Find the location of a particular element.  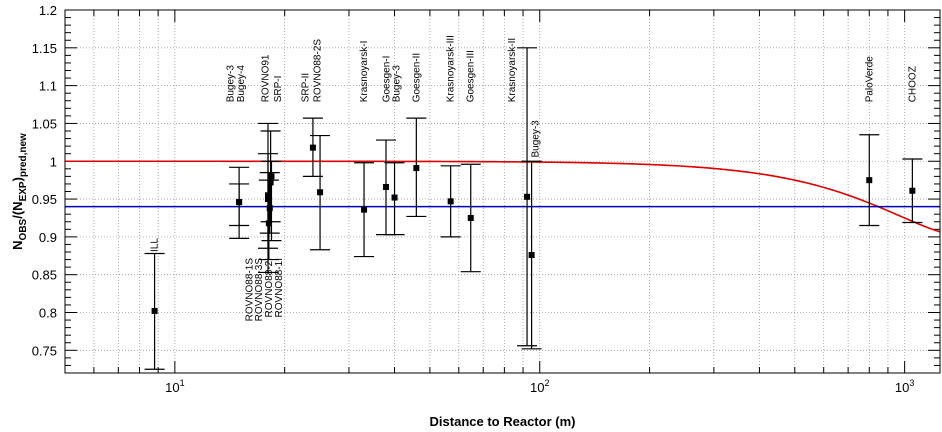

experiment-label: SRP-I is located at coordinates (278, 89).